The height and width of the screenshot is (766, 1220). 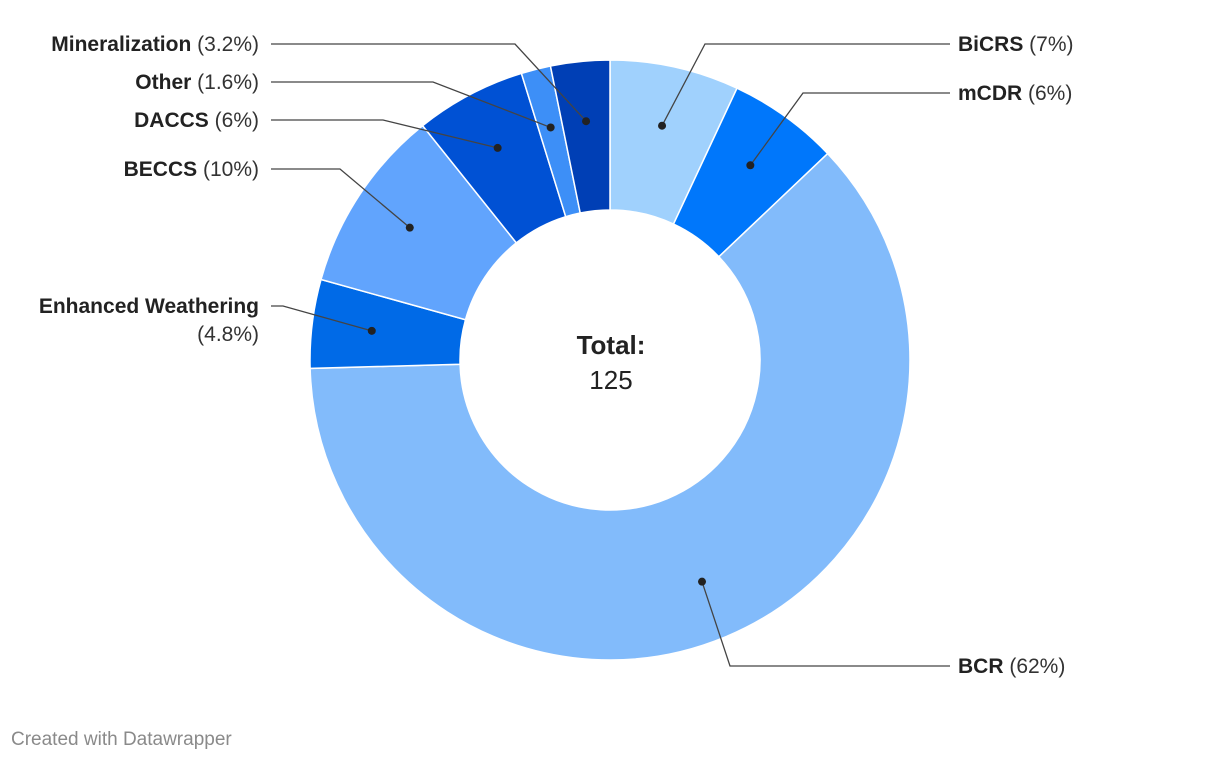 I want to click on datawrapper-credit: Created with Datawrapper, so click(x=121, y=739).